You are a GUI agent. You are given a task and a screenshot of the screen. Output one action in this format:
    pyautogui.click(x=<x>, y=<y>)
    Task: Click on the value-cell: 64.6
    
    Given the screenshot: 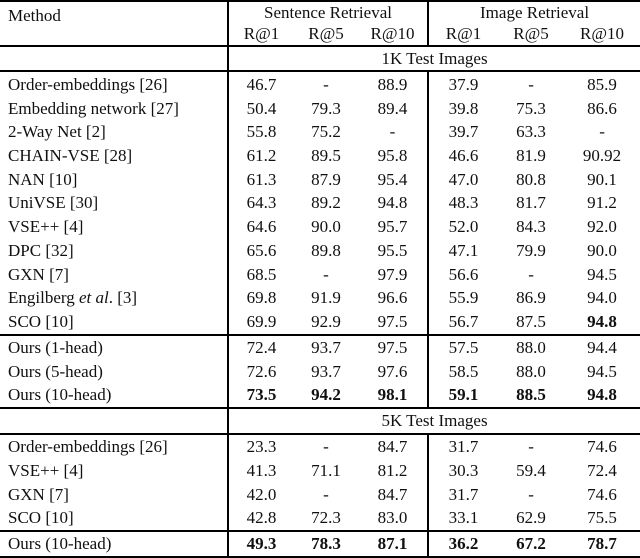 What is the action you would take?
    pyautogui.click(x=261, y=227)
    